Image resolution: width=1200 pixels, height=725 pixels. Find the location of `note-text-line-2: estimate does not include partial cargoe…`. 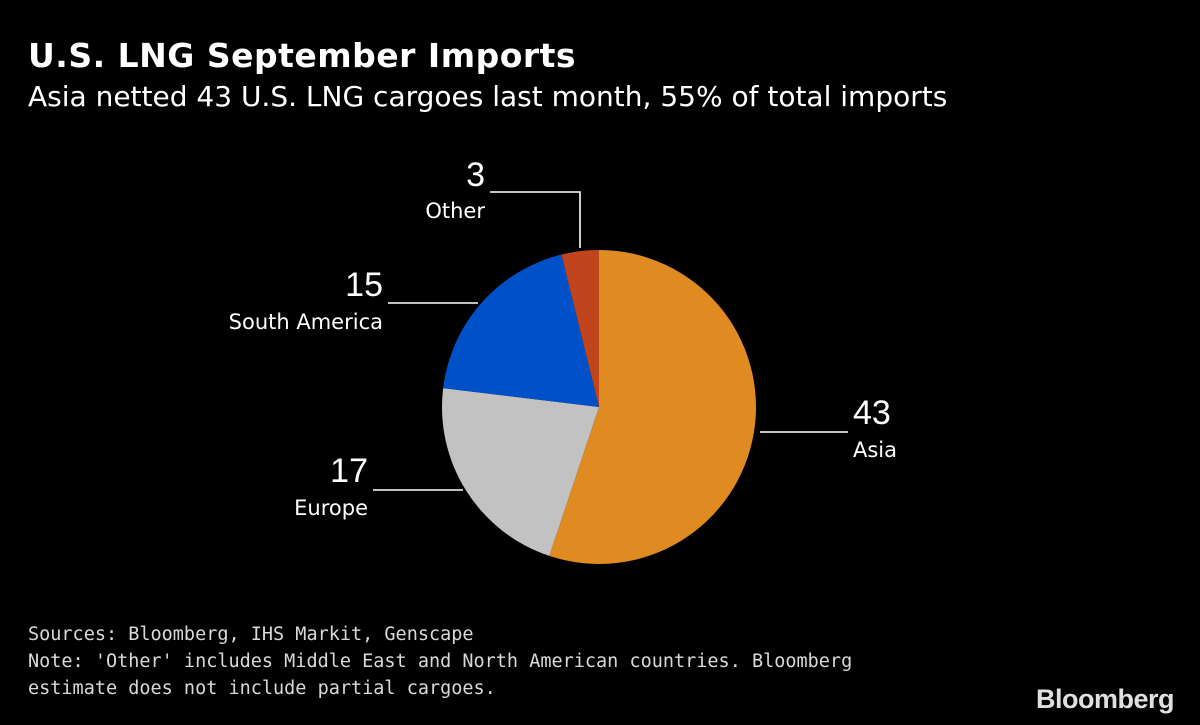

note-text-line-2: estimate does not include partial cargoe… is located at coordinates (262, 688).